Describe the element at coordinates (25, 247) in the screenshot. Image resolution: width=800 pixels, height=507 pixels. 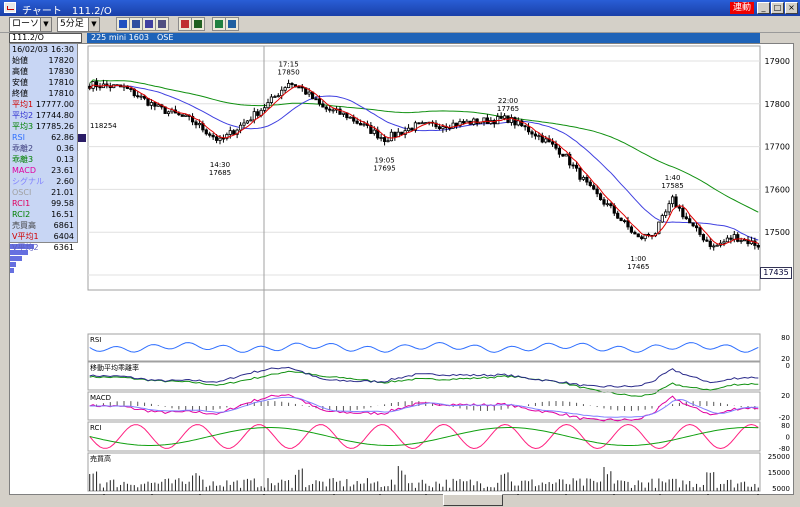
I see `info-label: V平均2` at that location.